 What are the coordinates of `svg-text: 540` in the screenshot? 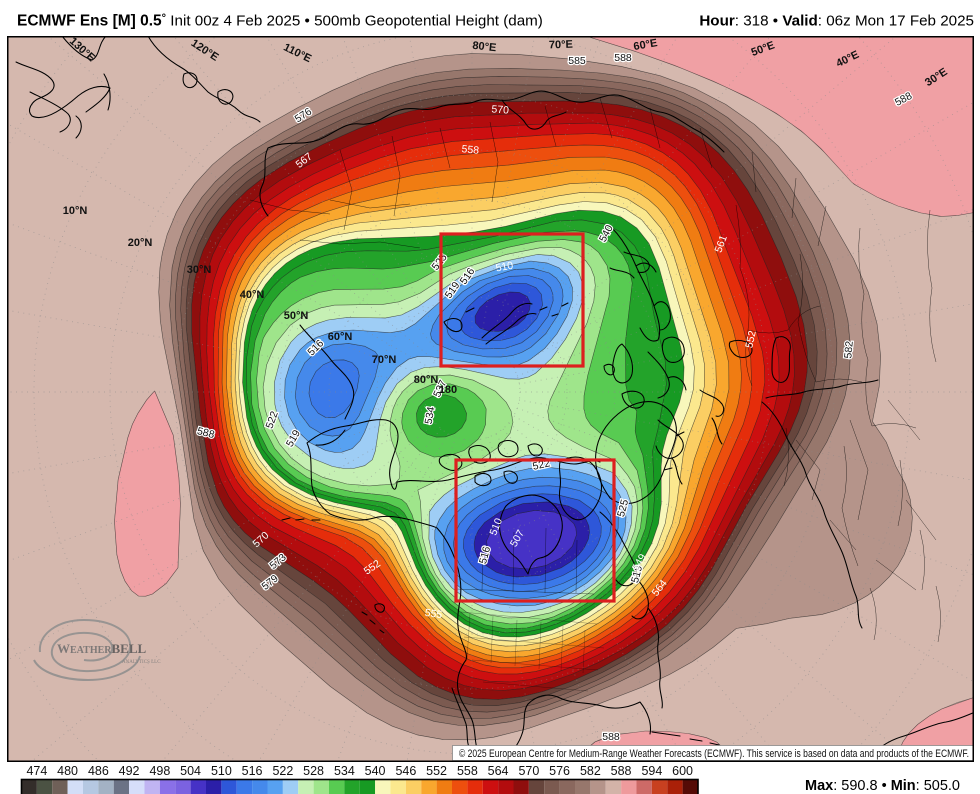 It's located at (375, 771).